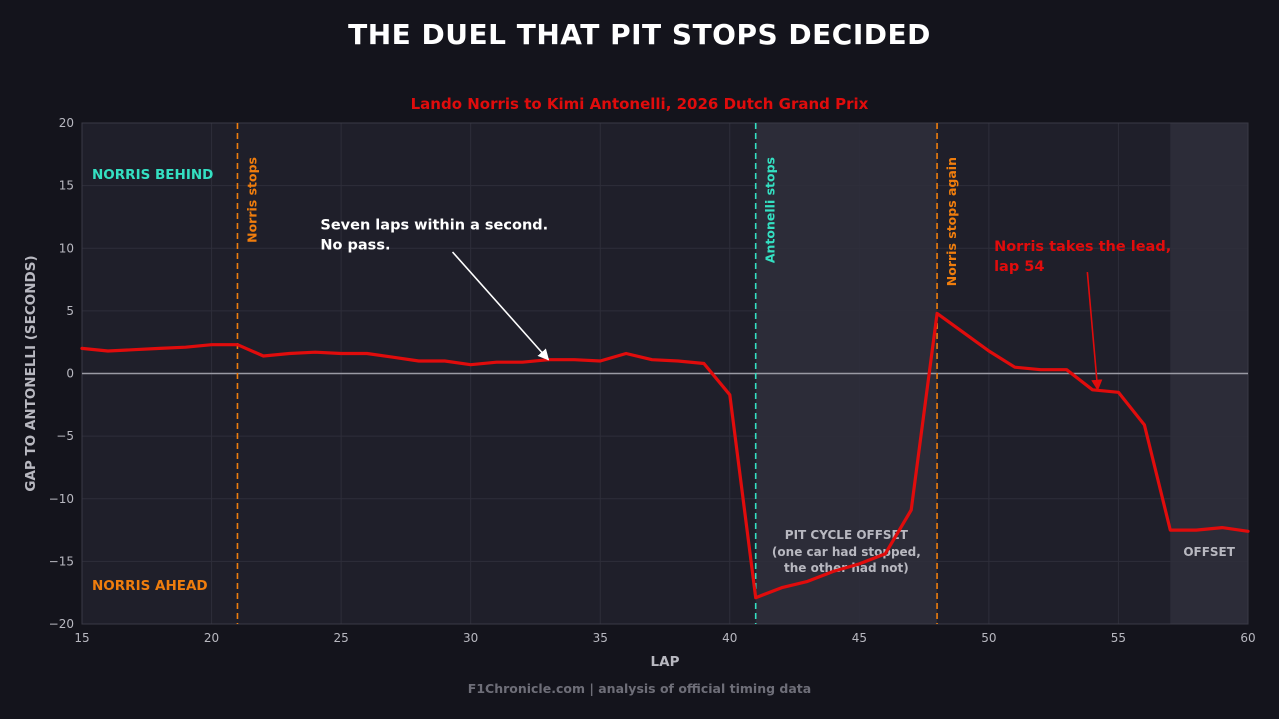 This screenshot has height=719, width=1279. I want to click on annotation-1-line-2: lap 54, so click(1019, 267).